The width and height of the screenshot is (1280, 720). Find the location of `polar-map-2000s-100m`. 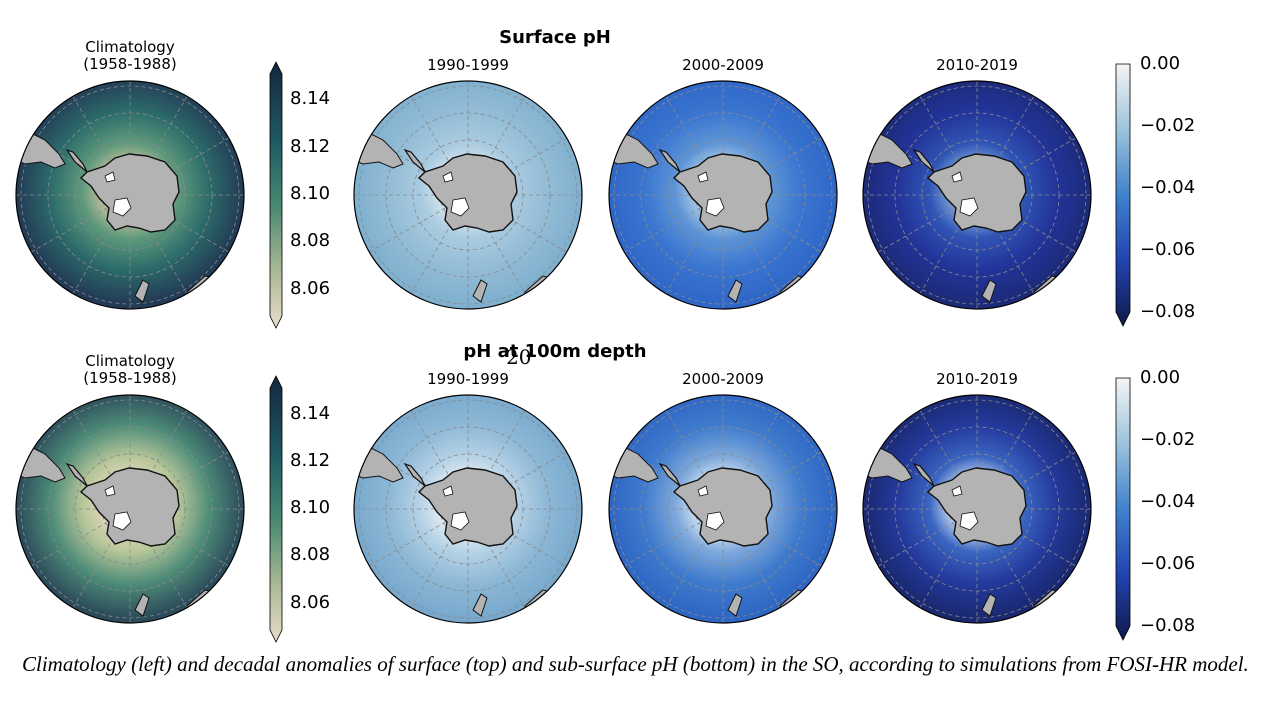

polar-map-2000s-100m is located at coordinates (723, 509).